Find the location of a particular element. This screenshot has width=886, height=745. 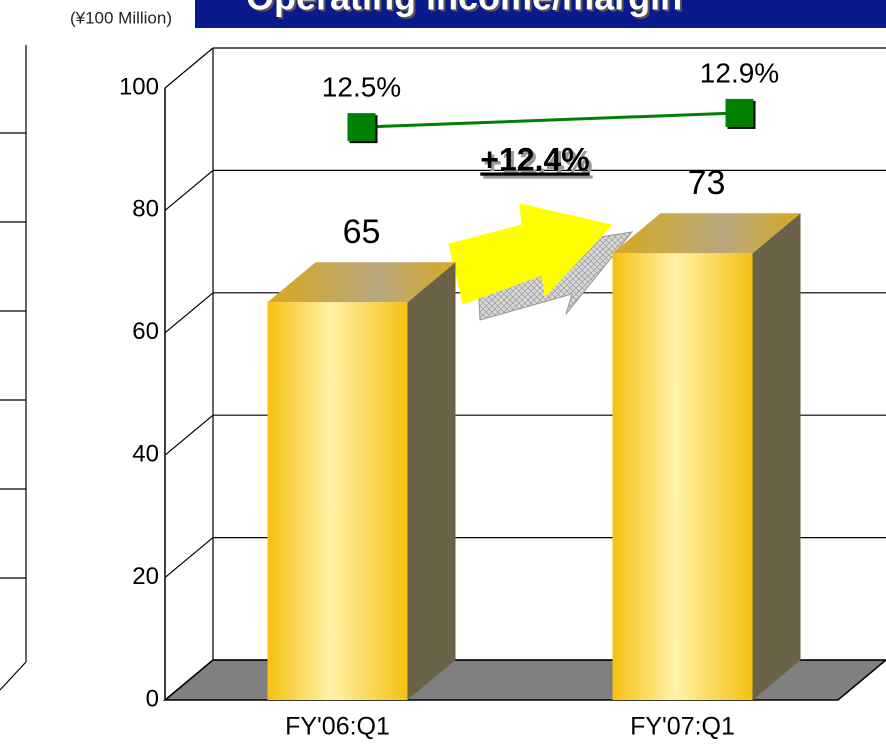

line-value-label: 12.9% is located at coordinates (739, 72).